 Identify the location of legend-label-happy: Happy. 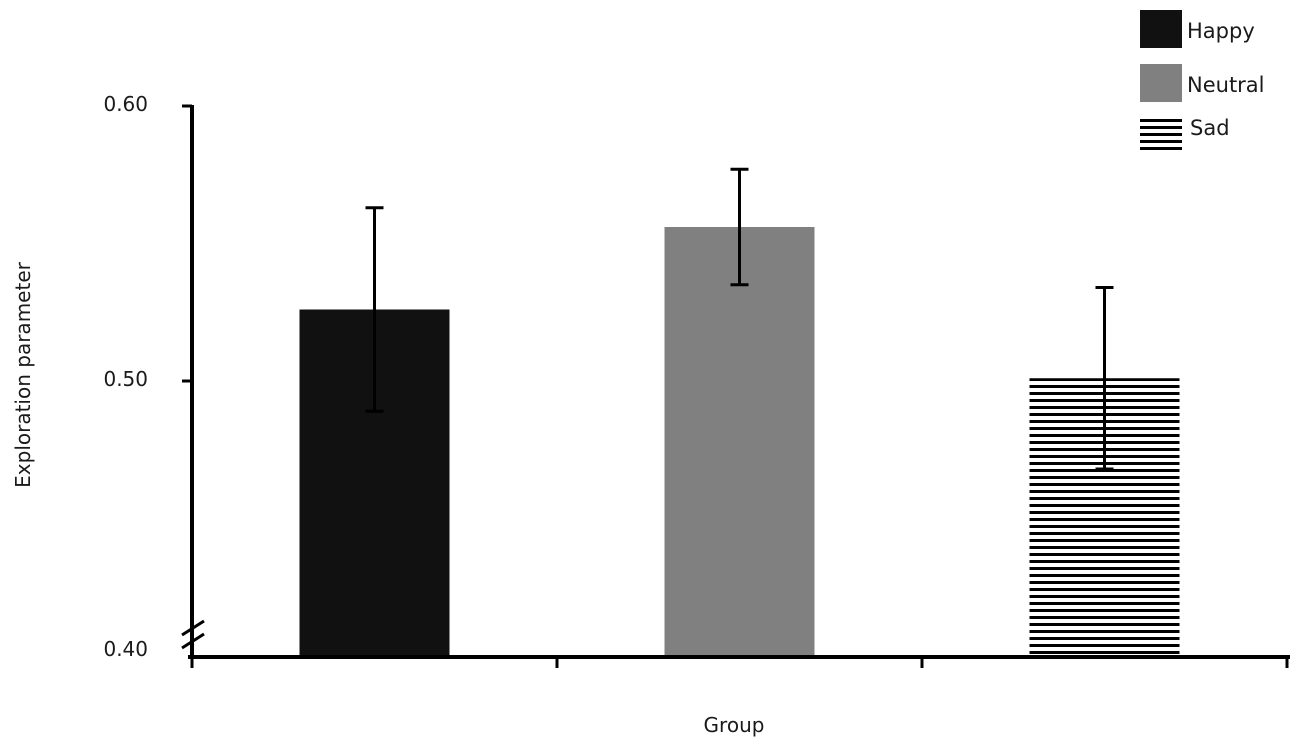
(1221, 31).